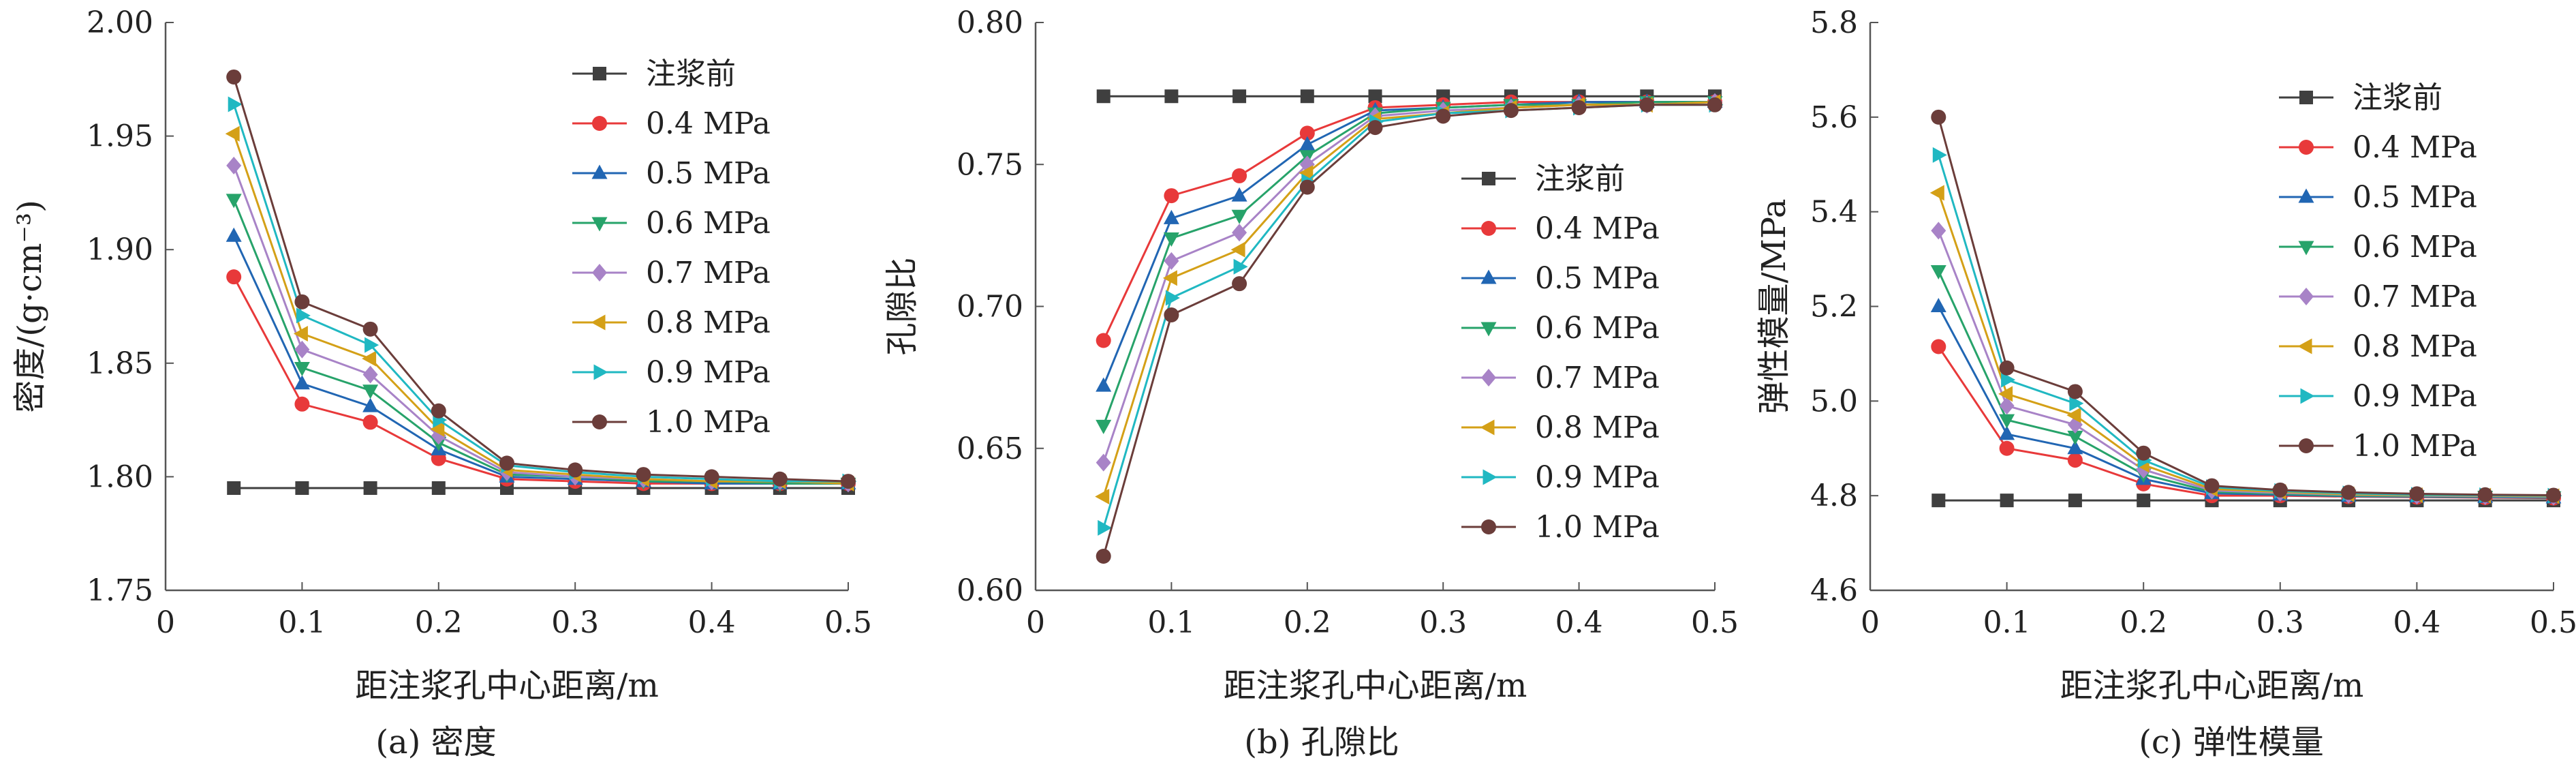 The height and width of the screenshot is (773, 2576). I want to click on y-tick-label: 1.95, so click(120, 136).